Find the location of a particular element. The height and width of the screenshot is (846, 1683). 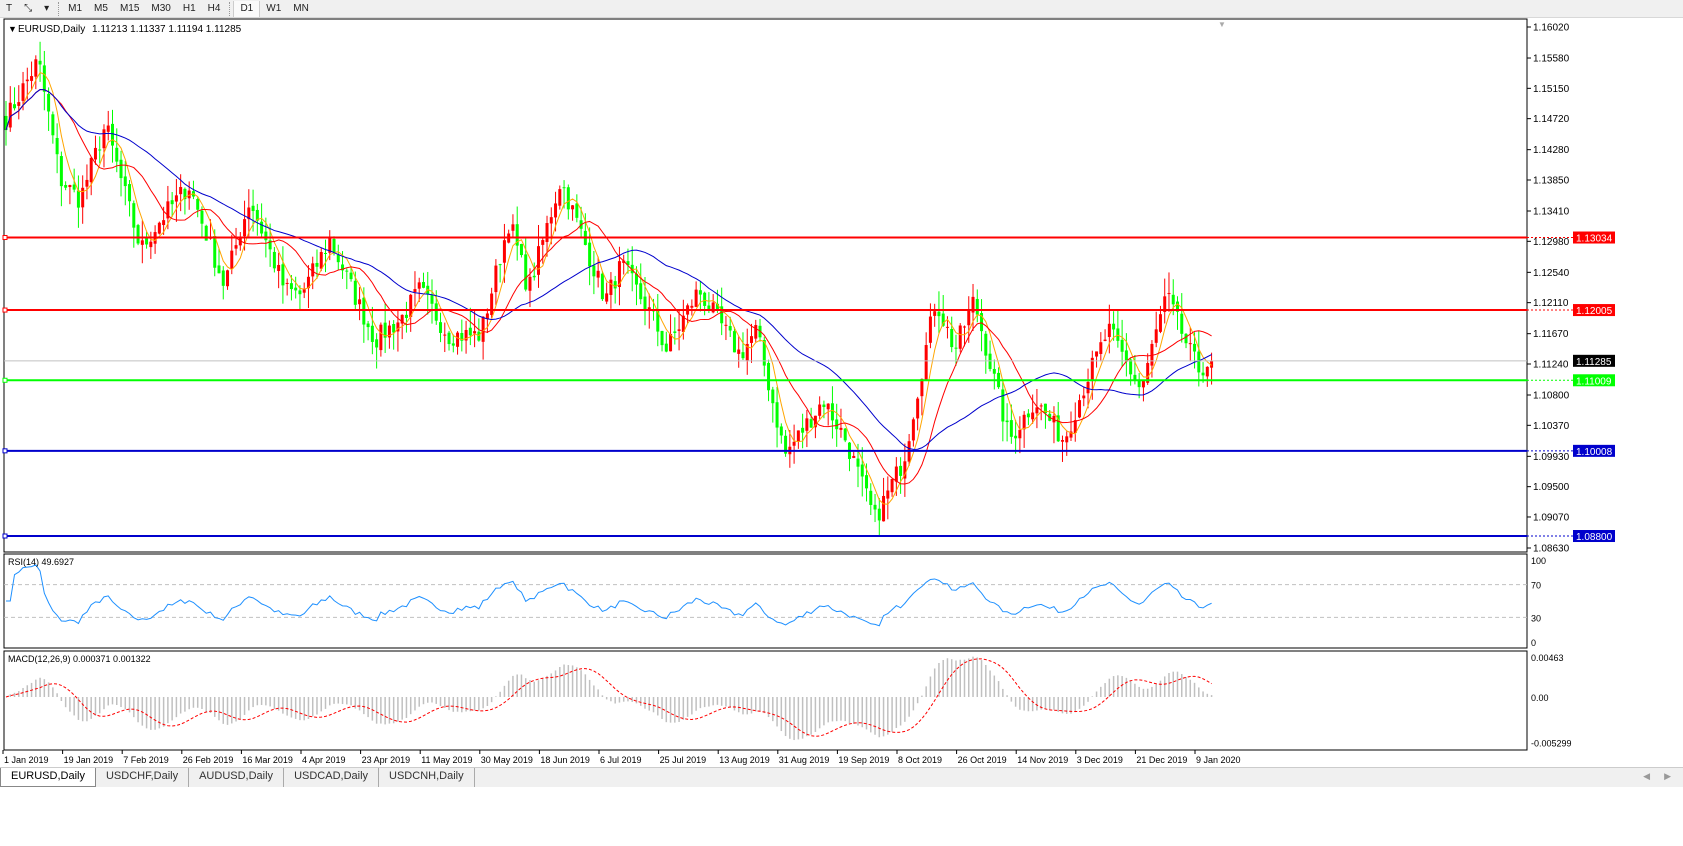

shift-marker-icon: ▼ is located at coordinates (1222, 24).